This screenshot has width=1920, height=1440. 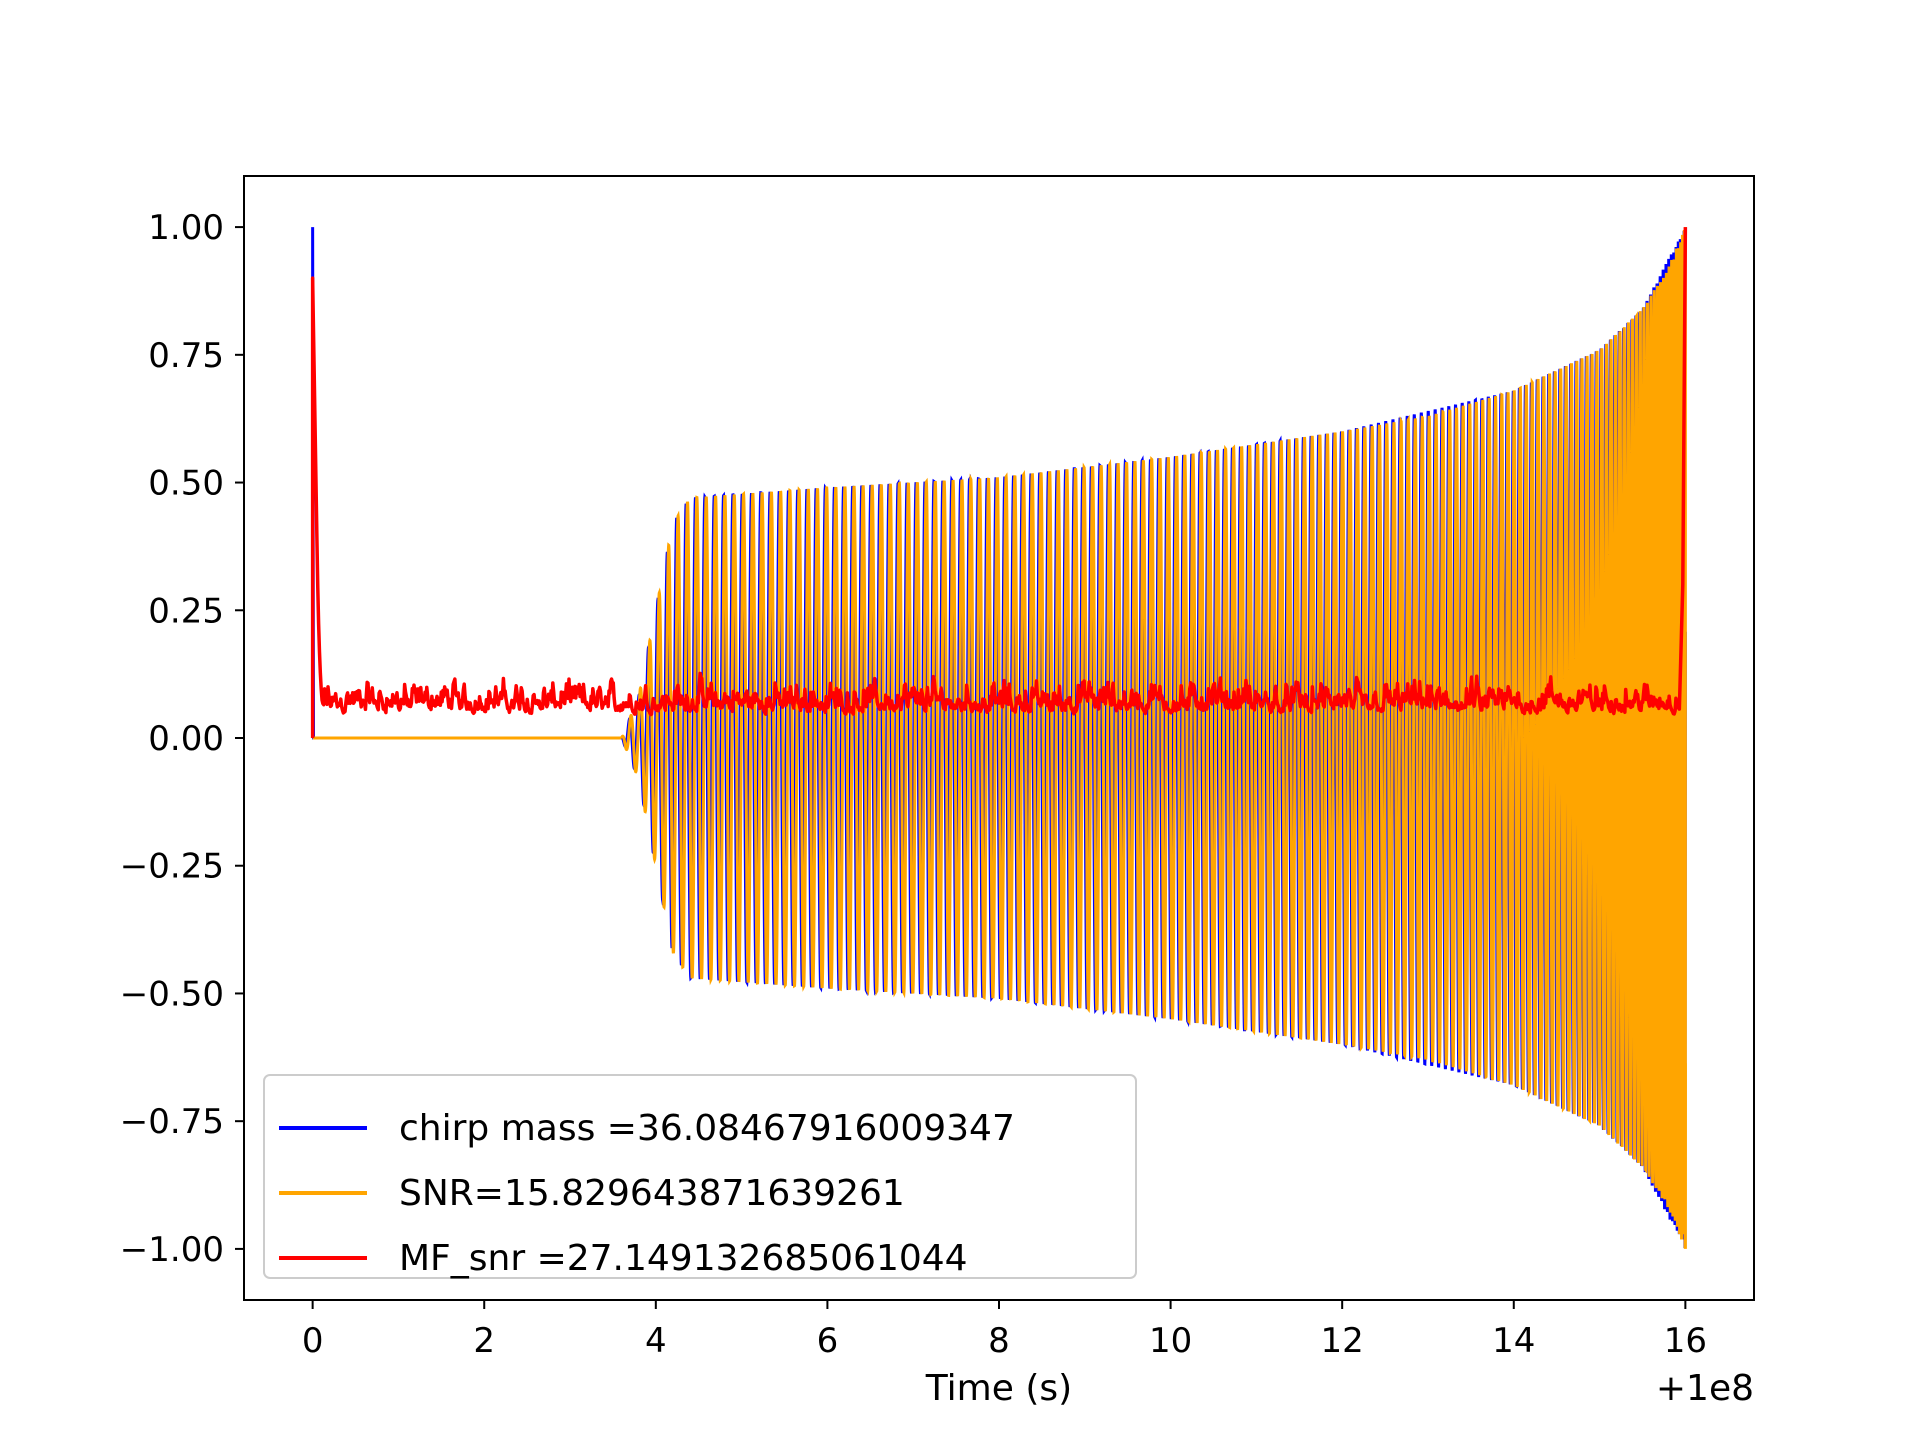 I want to click on y-tick-label: 0.00, so click(x=186, y=739).